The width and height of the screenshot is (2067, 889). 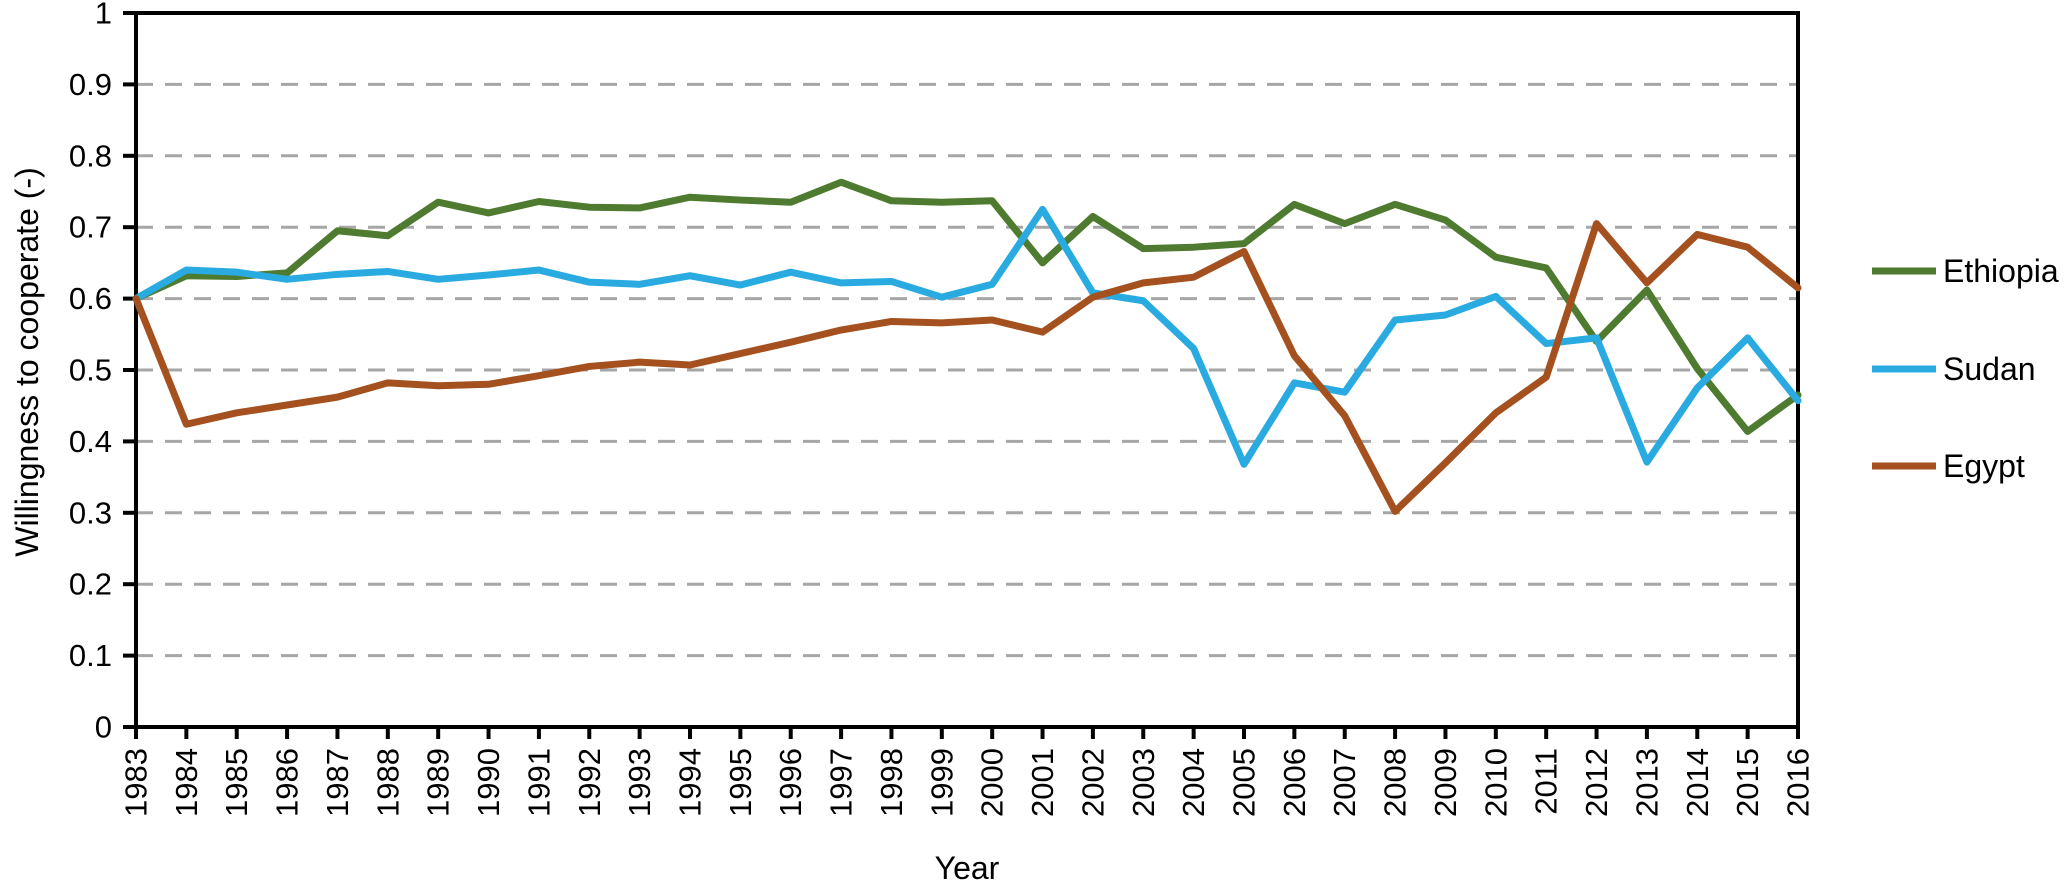 I want to click on x-tick-label: 1999, so click(x=941, y=782).